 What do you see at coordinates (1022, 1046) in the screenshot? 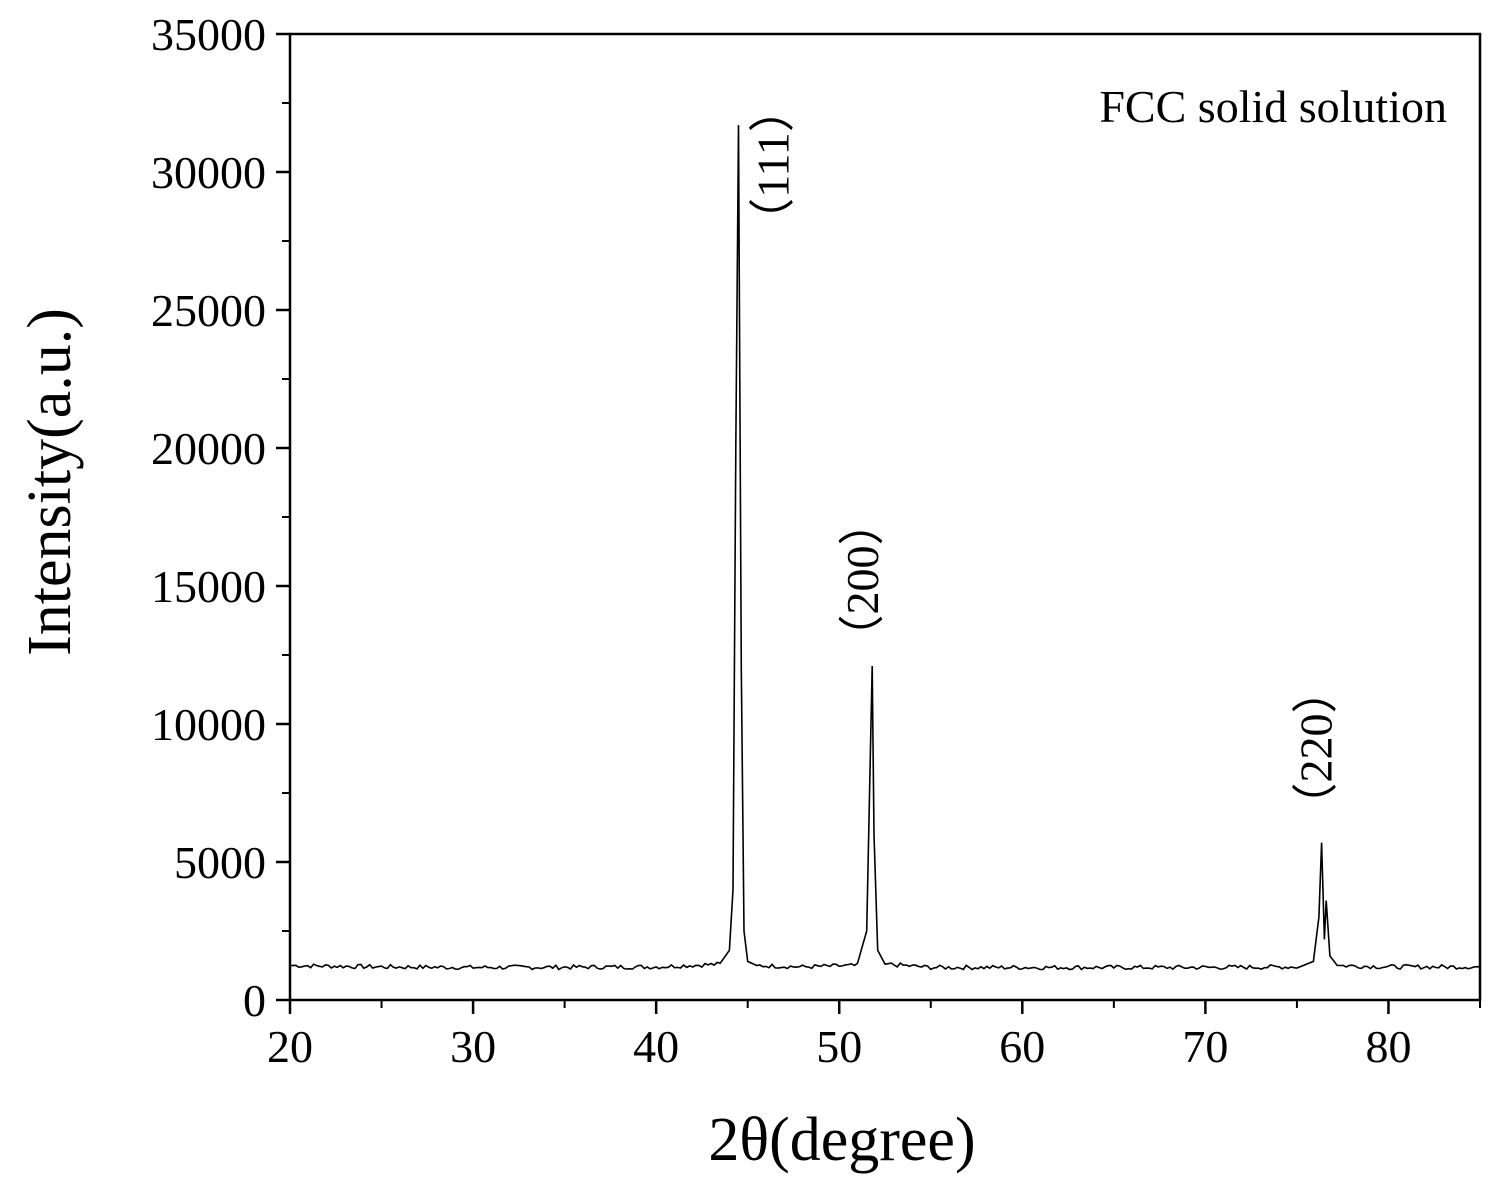
I see `x-tick-label: 60` at bounding box center [1022, 1046].